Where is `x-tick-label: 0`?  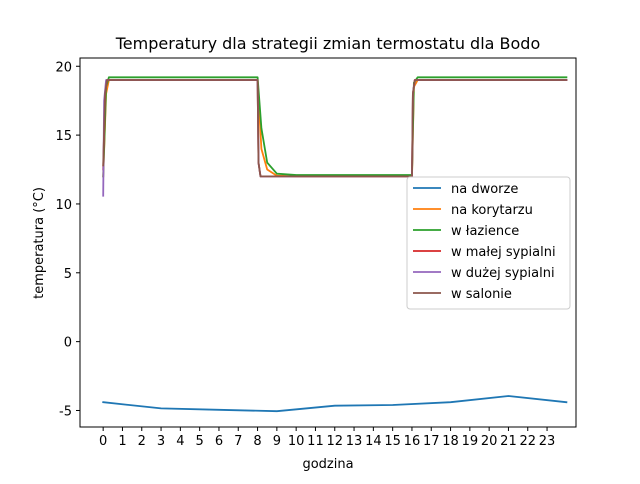
x-tick-label: 0 is located at coordinates (103, 441).